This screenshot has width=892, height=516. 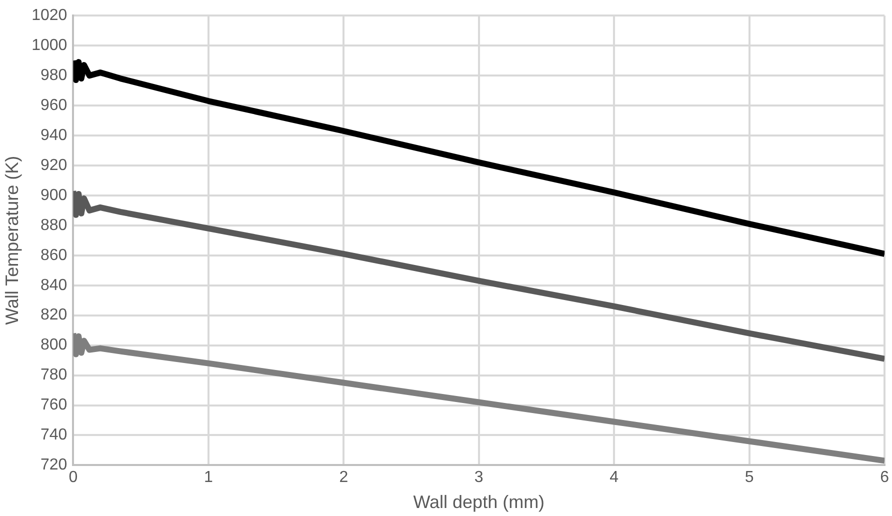 What do you see at coordinates (54, 345) in the screenshot?
I see `y-tick-label: 800` at bounding box center [54, 345].